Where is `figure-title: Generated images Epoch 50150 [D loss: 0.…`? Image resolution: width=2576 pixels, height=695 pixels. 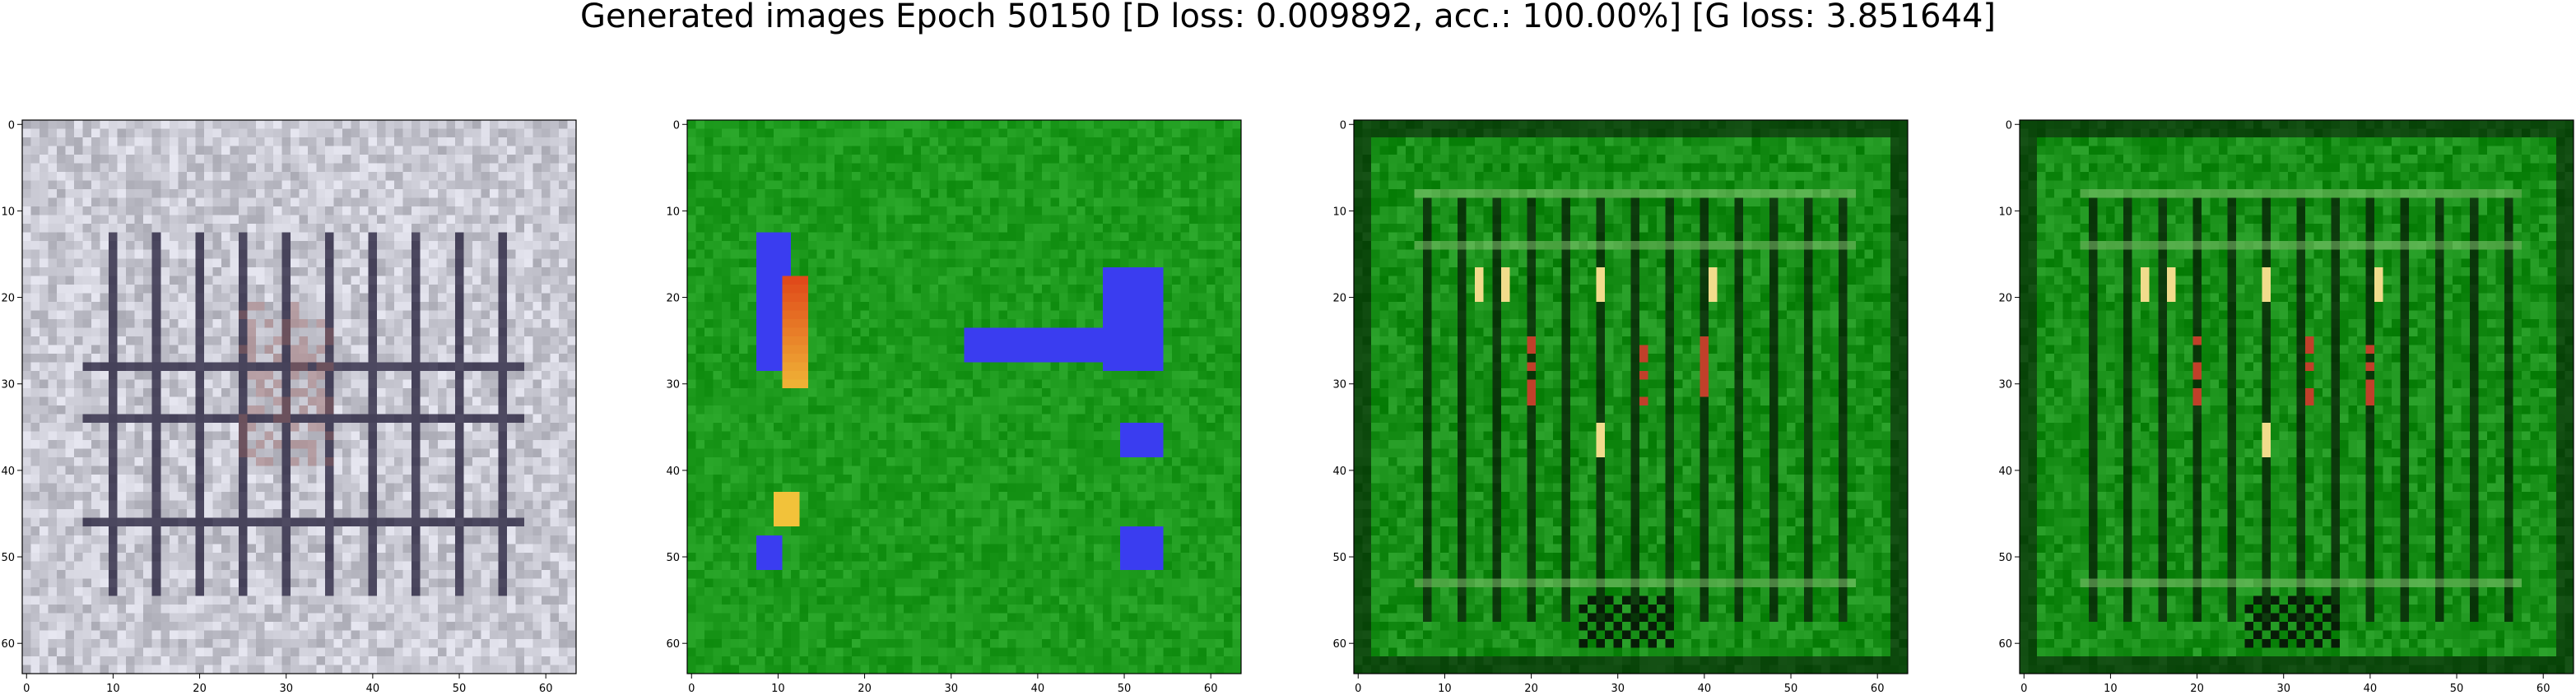
figure-title: Generated images Epoch 50150 [D loss: 0.… is located at coordinates (1288, 17).